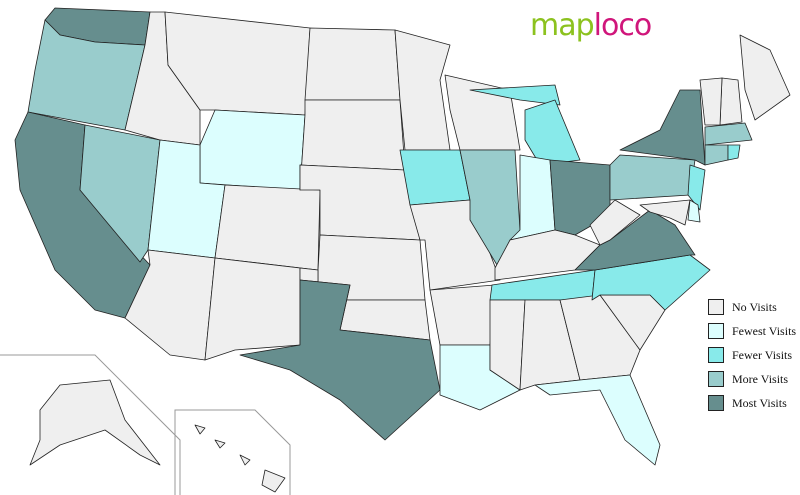 This screenshot has height=495, width=800. Describe the element at coordinates (95, 422) in the screenshot. I see `state-ak` at that location.